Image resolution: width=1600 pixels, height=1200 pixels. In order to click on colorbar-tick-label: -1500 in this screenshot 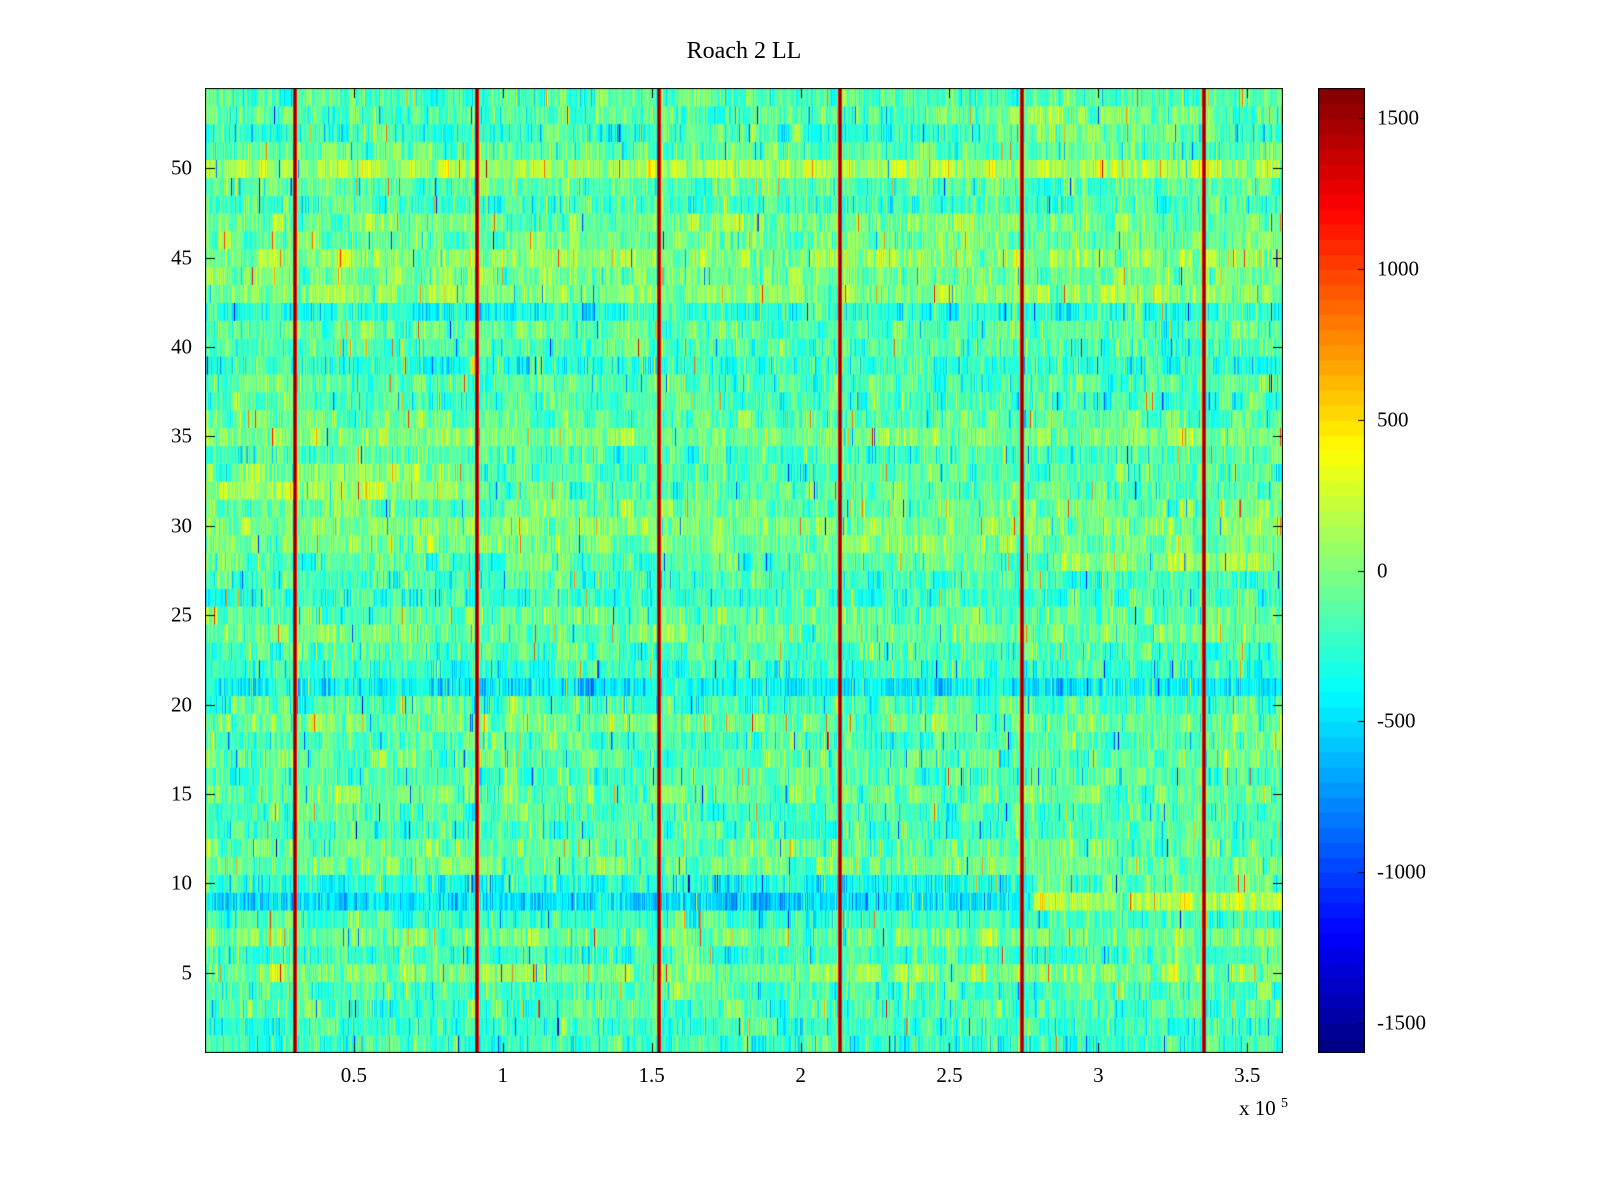, I will do `click(1401, 1022)`.